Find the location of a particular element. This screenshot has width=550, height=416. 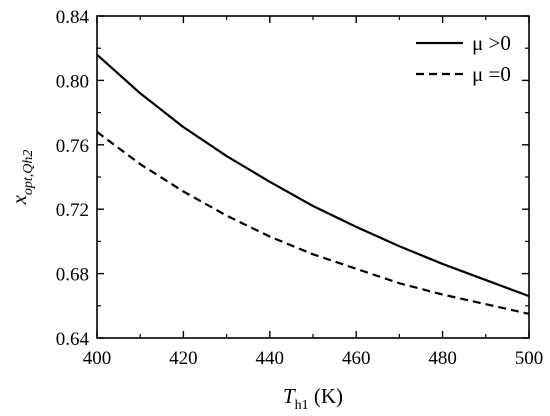

x-tick-label: 400 is located at coordinates (97, 358).